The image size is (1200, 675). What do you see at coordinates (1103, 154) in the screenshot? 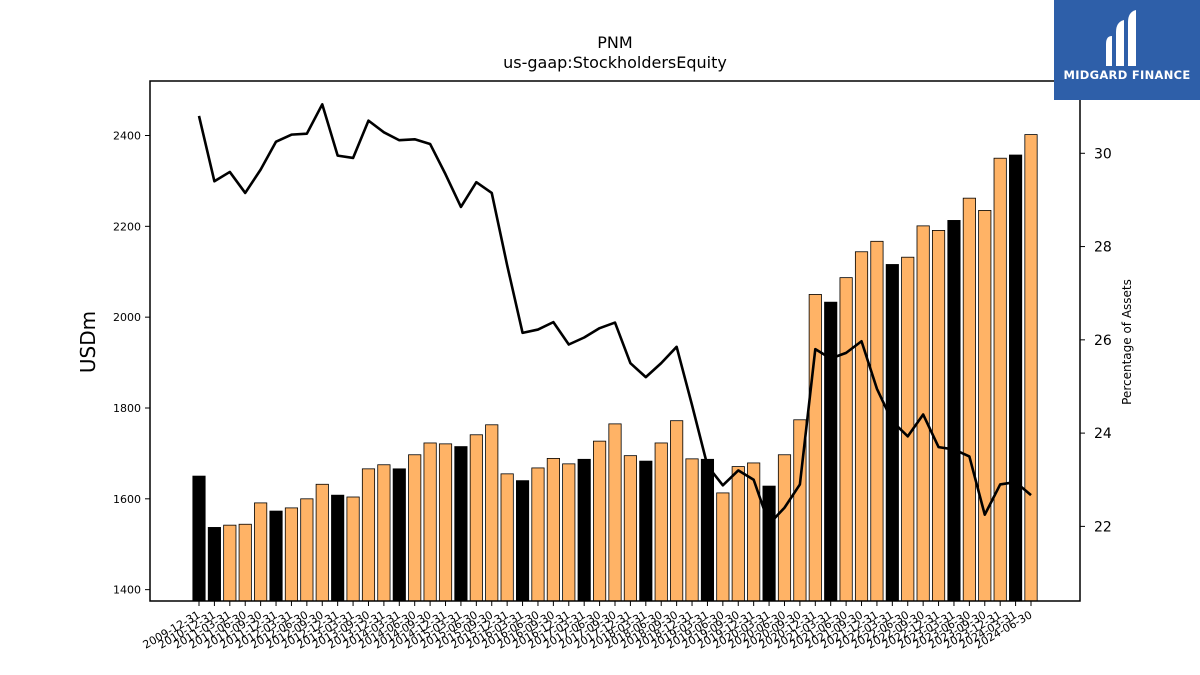
I see `y2-tick-label: 30` at bounding box center [1103, 154].